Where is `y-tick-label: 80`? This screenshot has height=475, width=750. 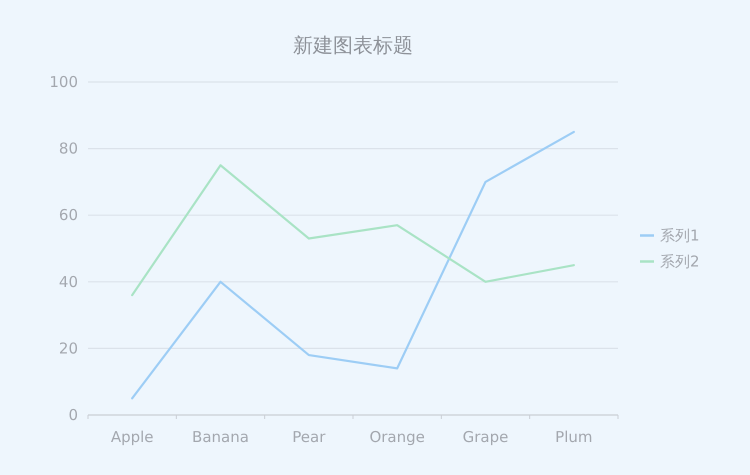
y-tick-label: 80 is located at coordinates (68, 149).